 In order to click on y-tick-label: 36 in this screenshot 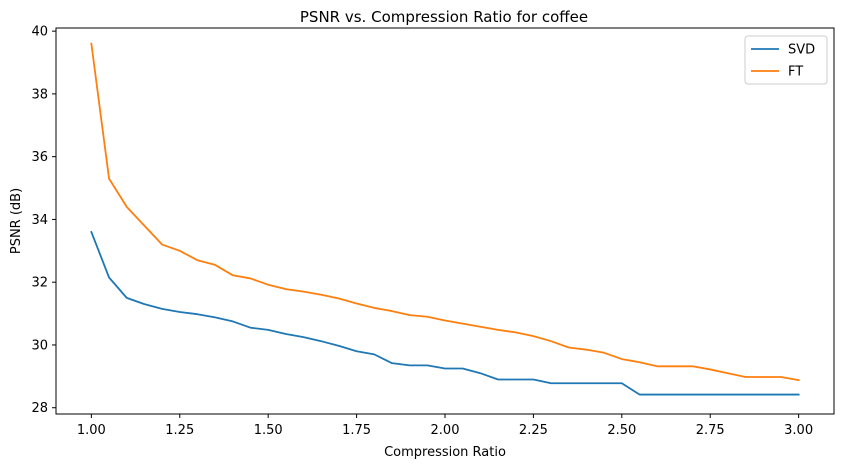, I will do `click(39, 157)`.